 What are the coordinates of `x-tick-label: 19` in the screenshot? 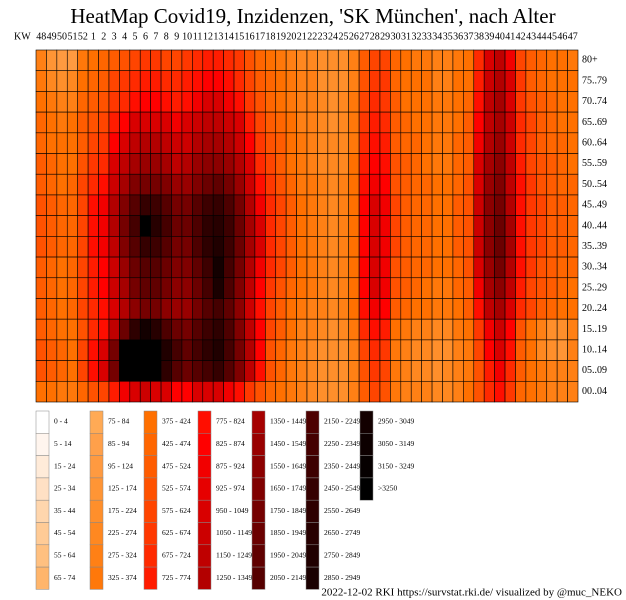 It's located at (281, 36).